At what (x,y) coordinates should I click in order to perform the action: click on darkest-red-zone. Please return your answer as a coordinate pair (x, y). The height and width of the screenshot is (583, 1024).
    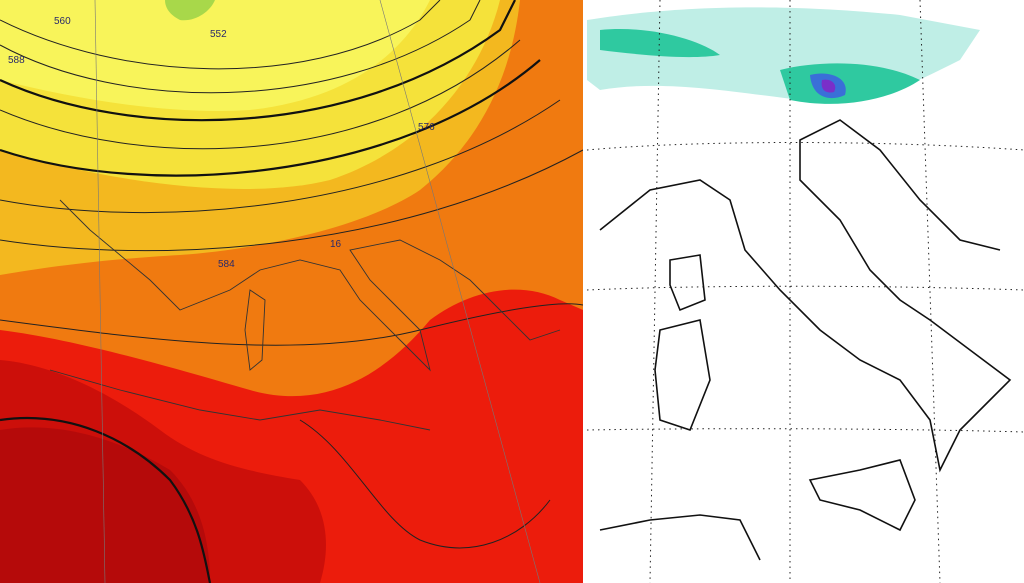
    Looking at the image, I should click on (105, 505).